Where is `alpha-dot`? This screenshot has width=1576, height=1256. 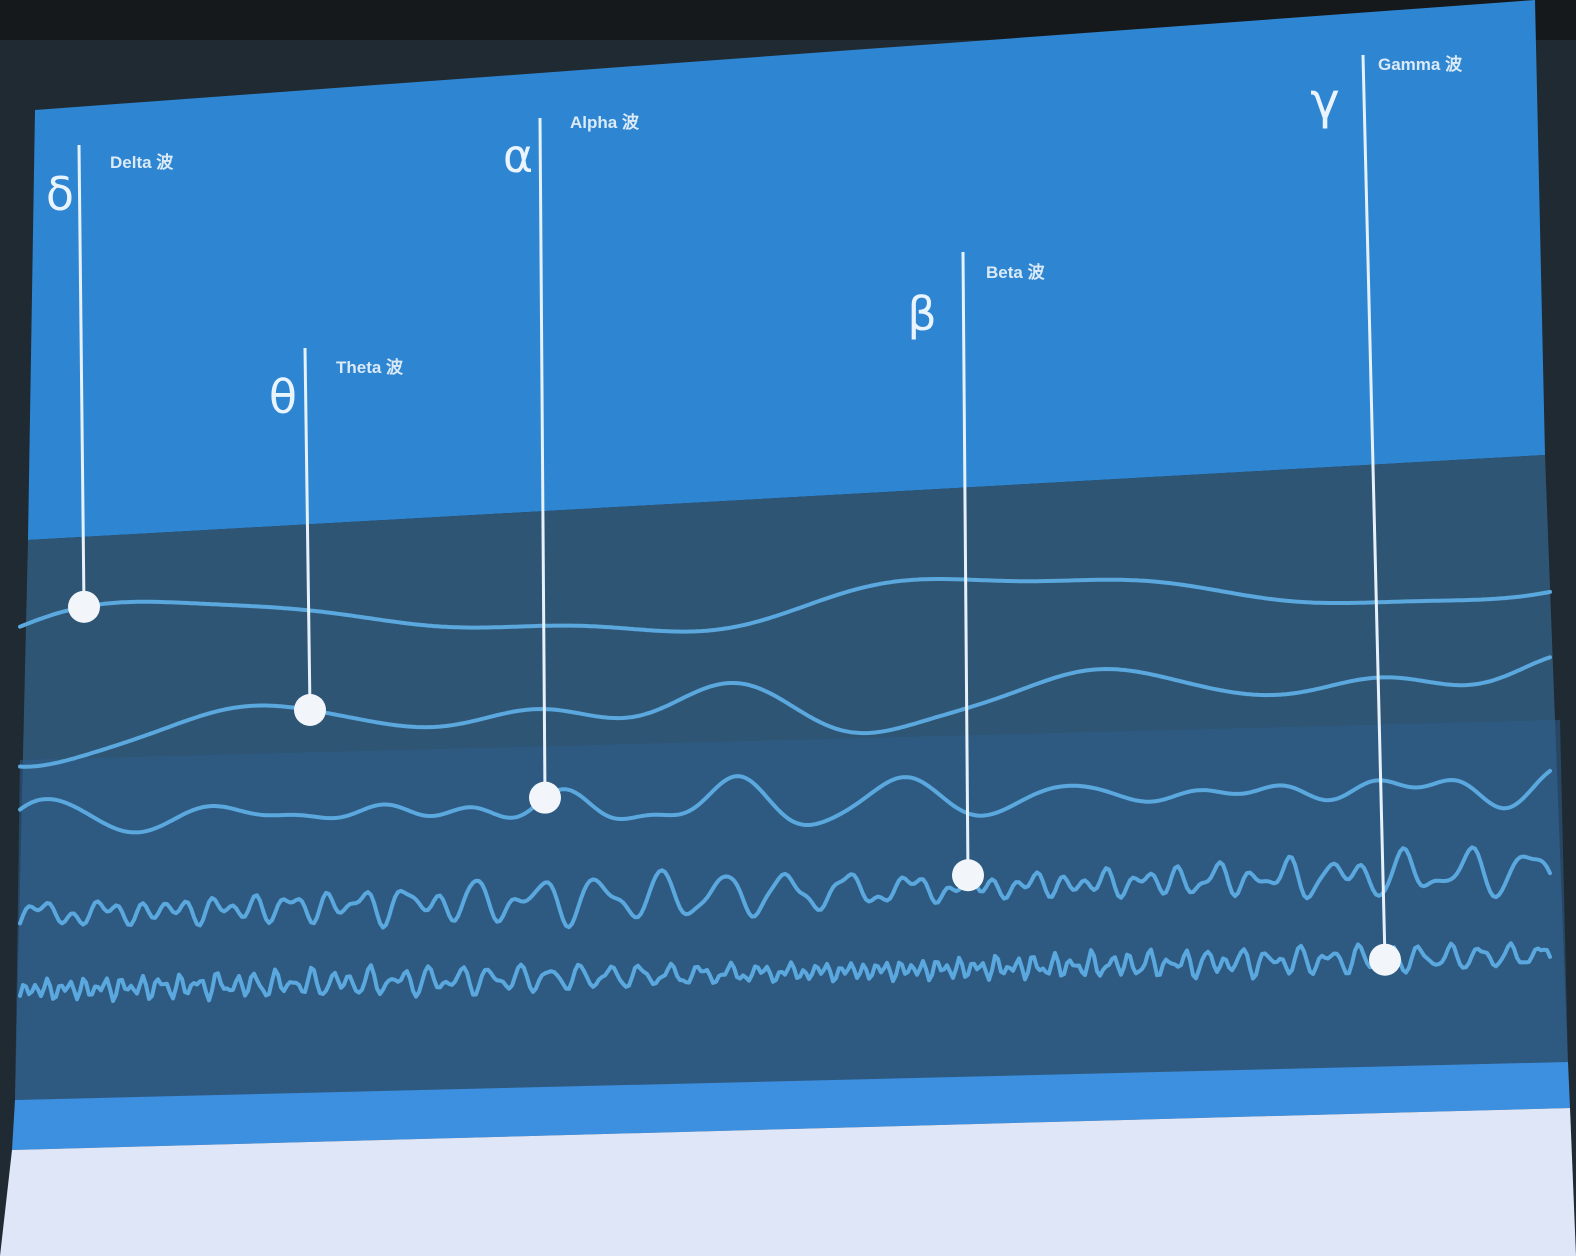 alpha-dot is located at coordinates (545, 797).